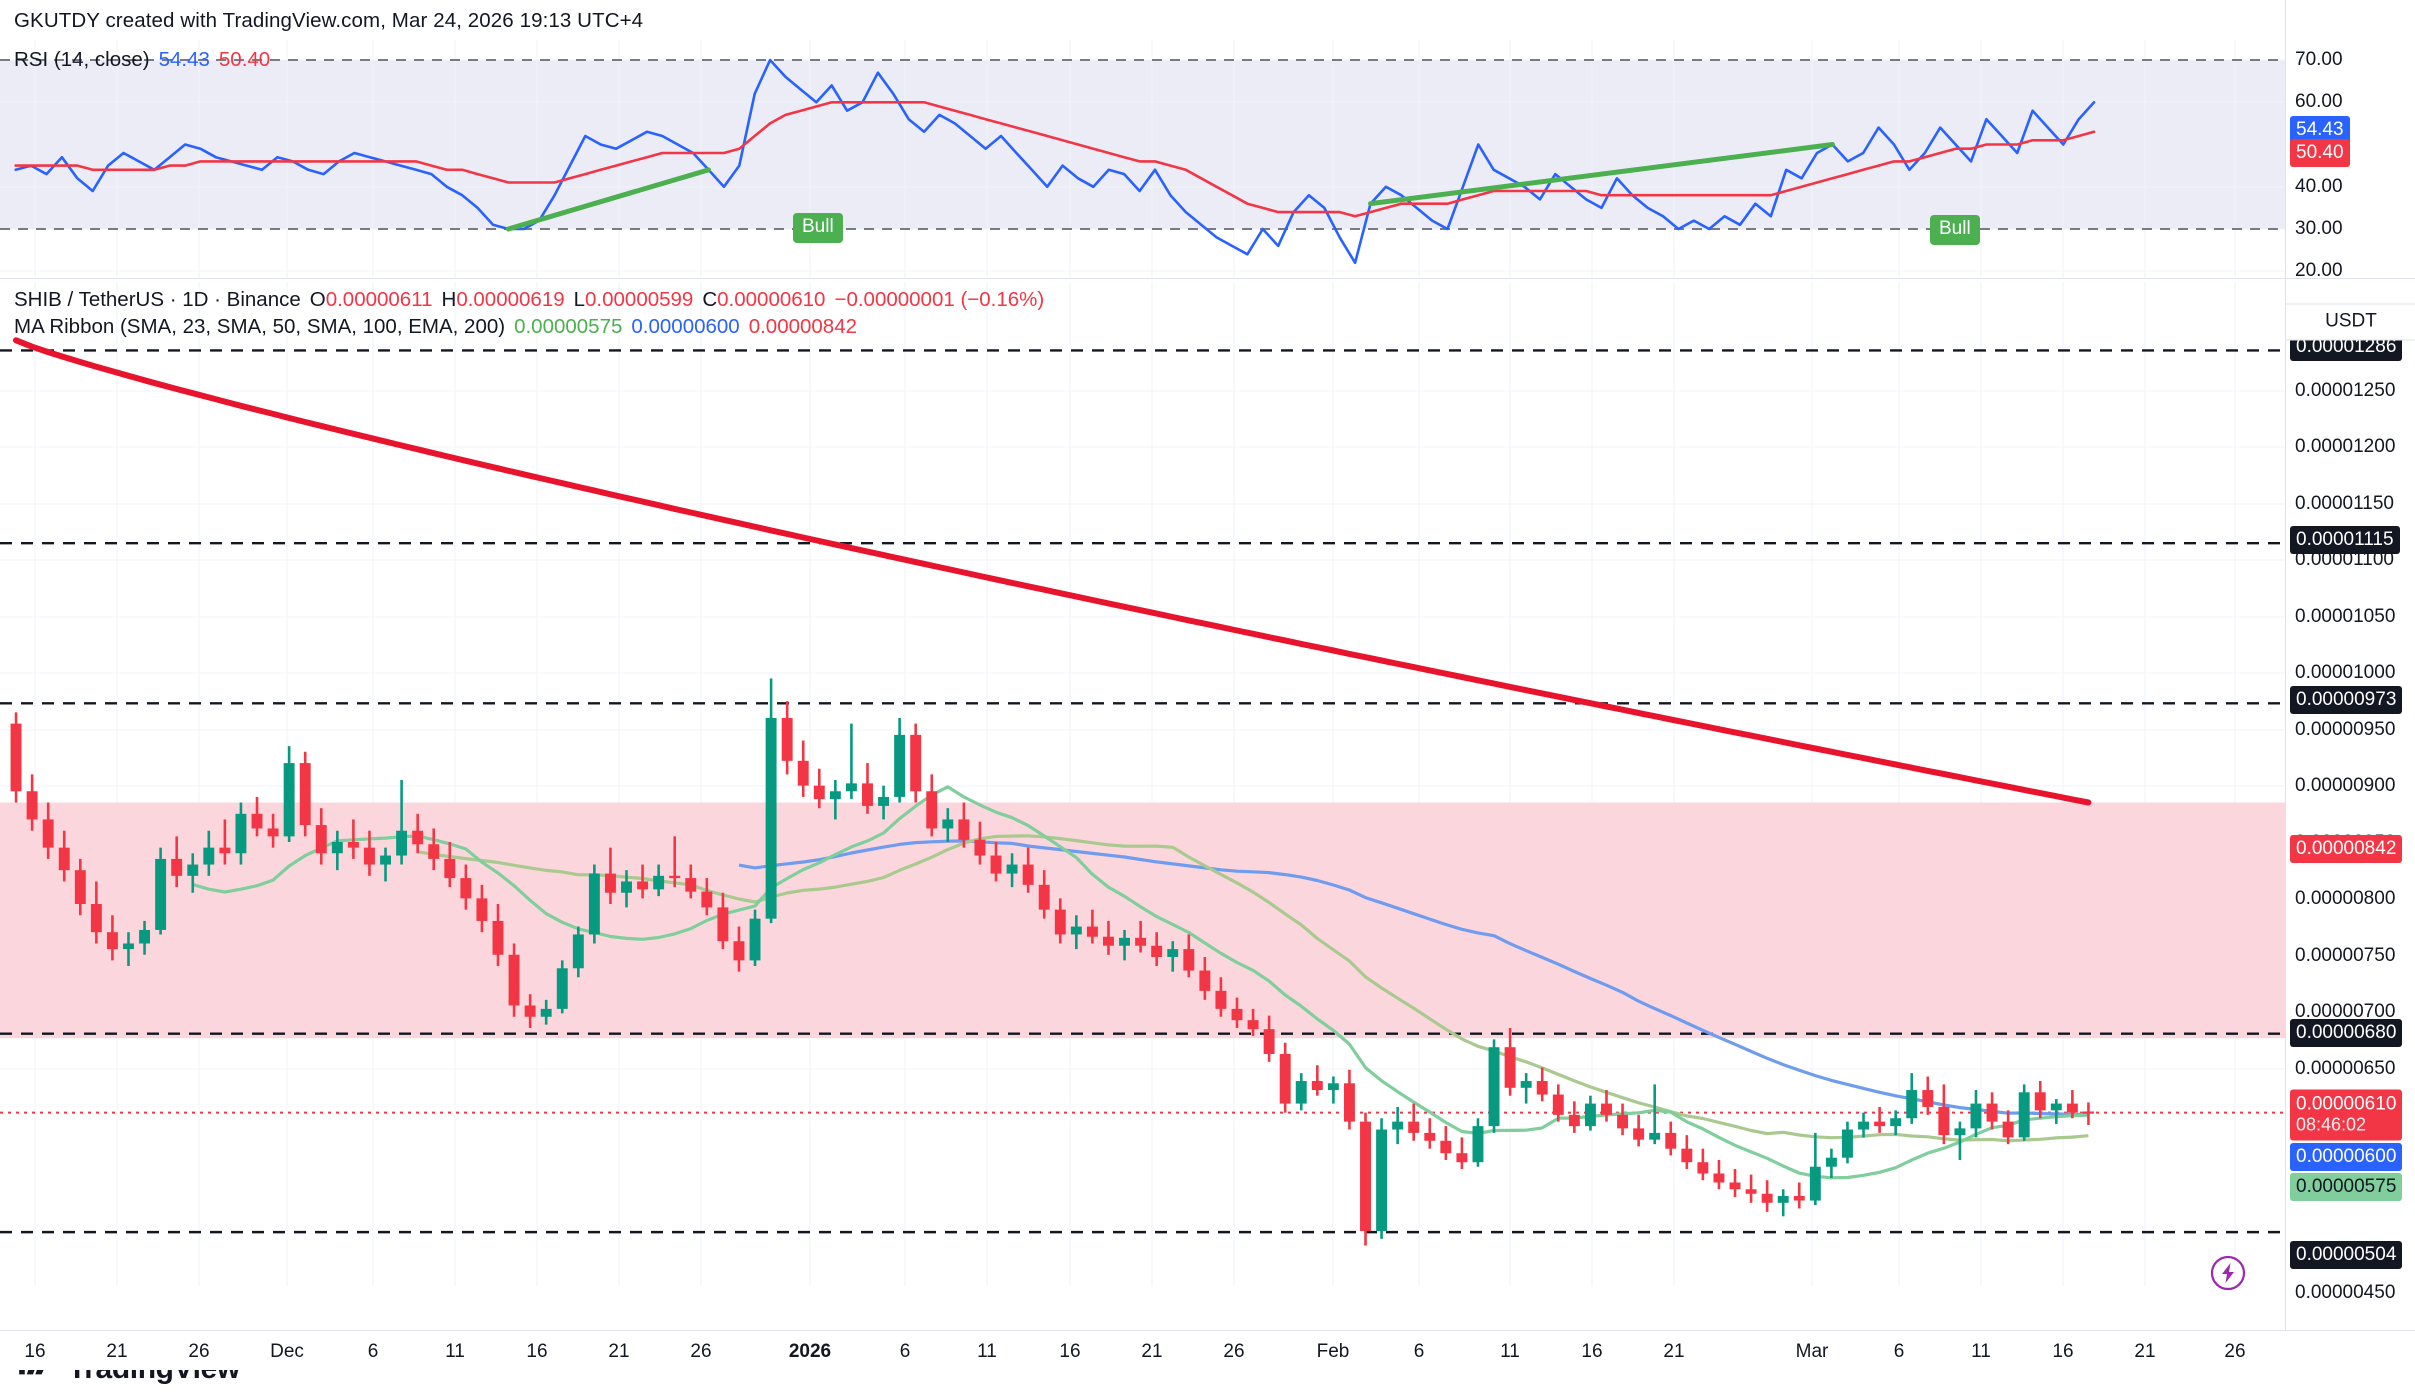 Image resolution: width=2415 pixels, height=1397 pixels. I want to click on countdown-timer: 08:46:02, so click(2331, 1124).